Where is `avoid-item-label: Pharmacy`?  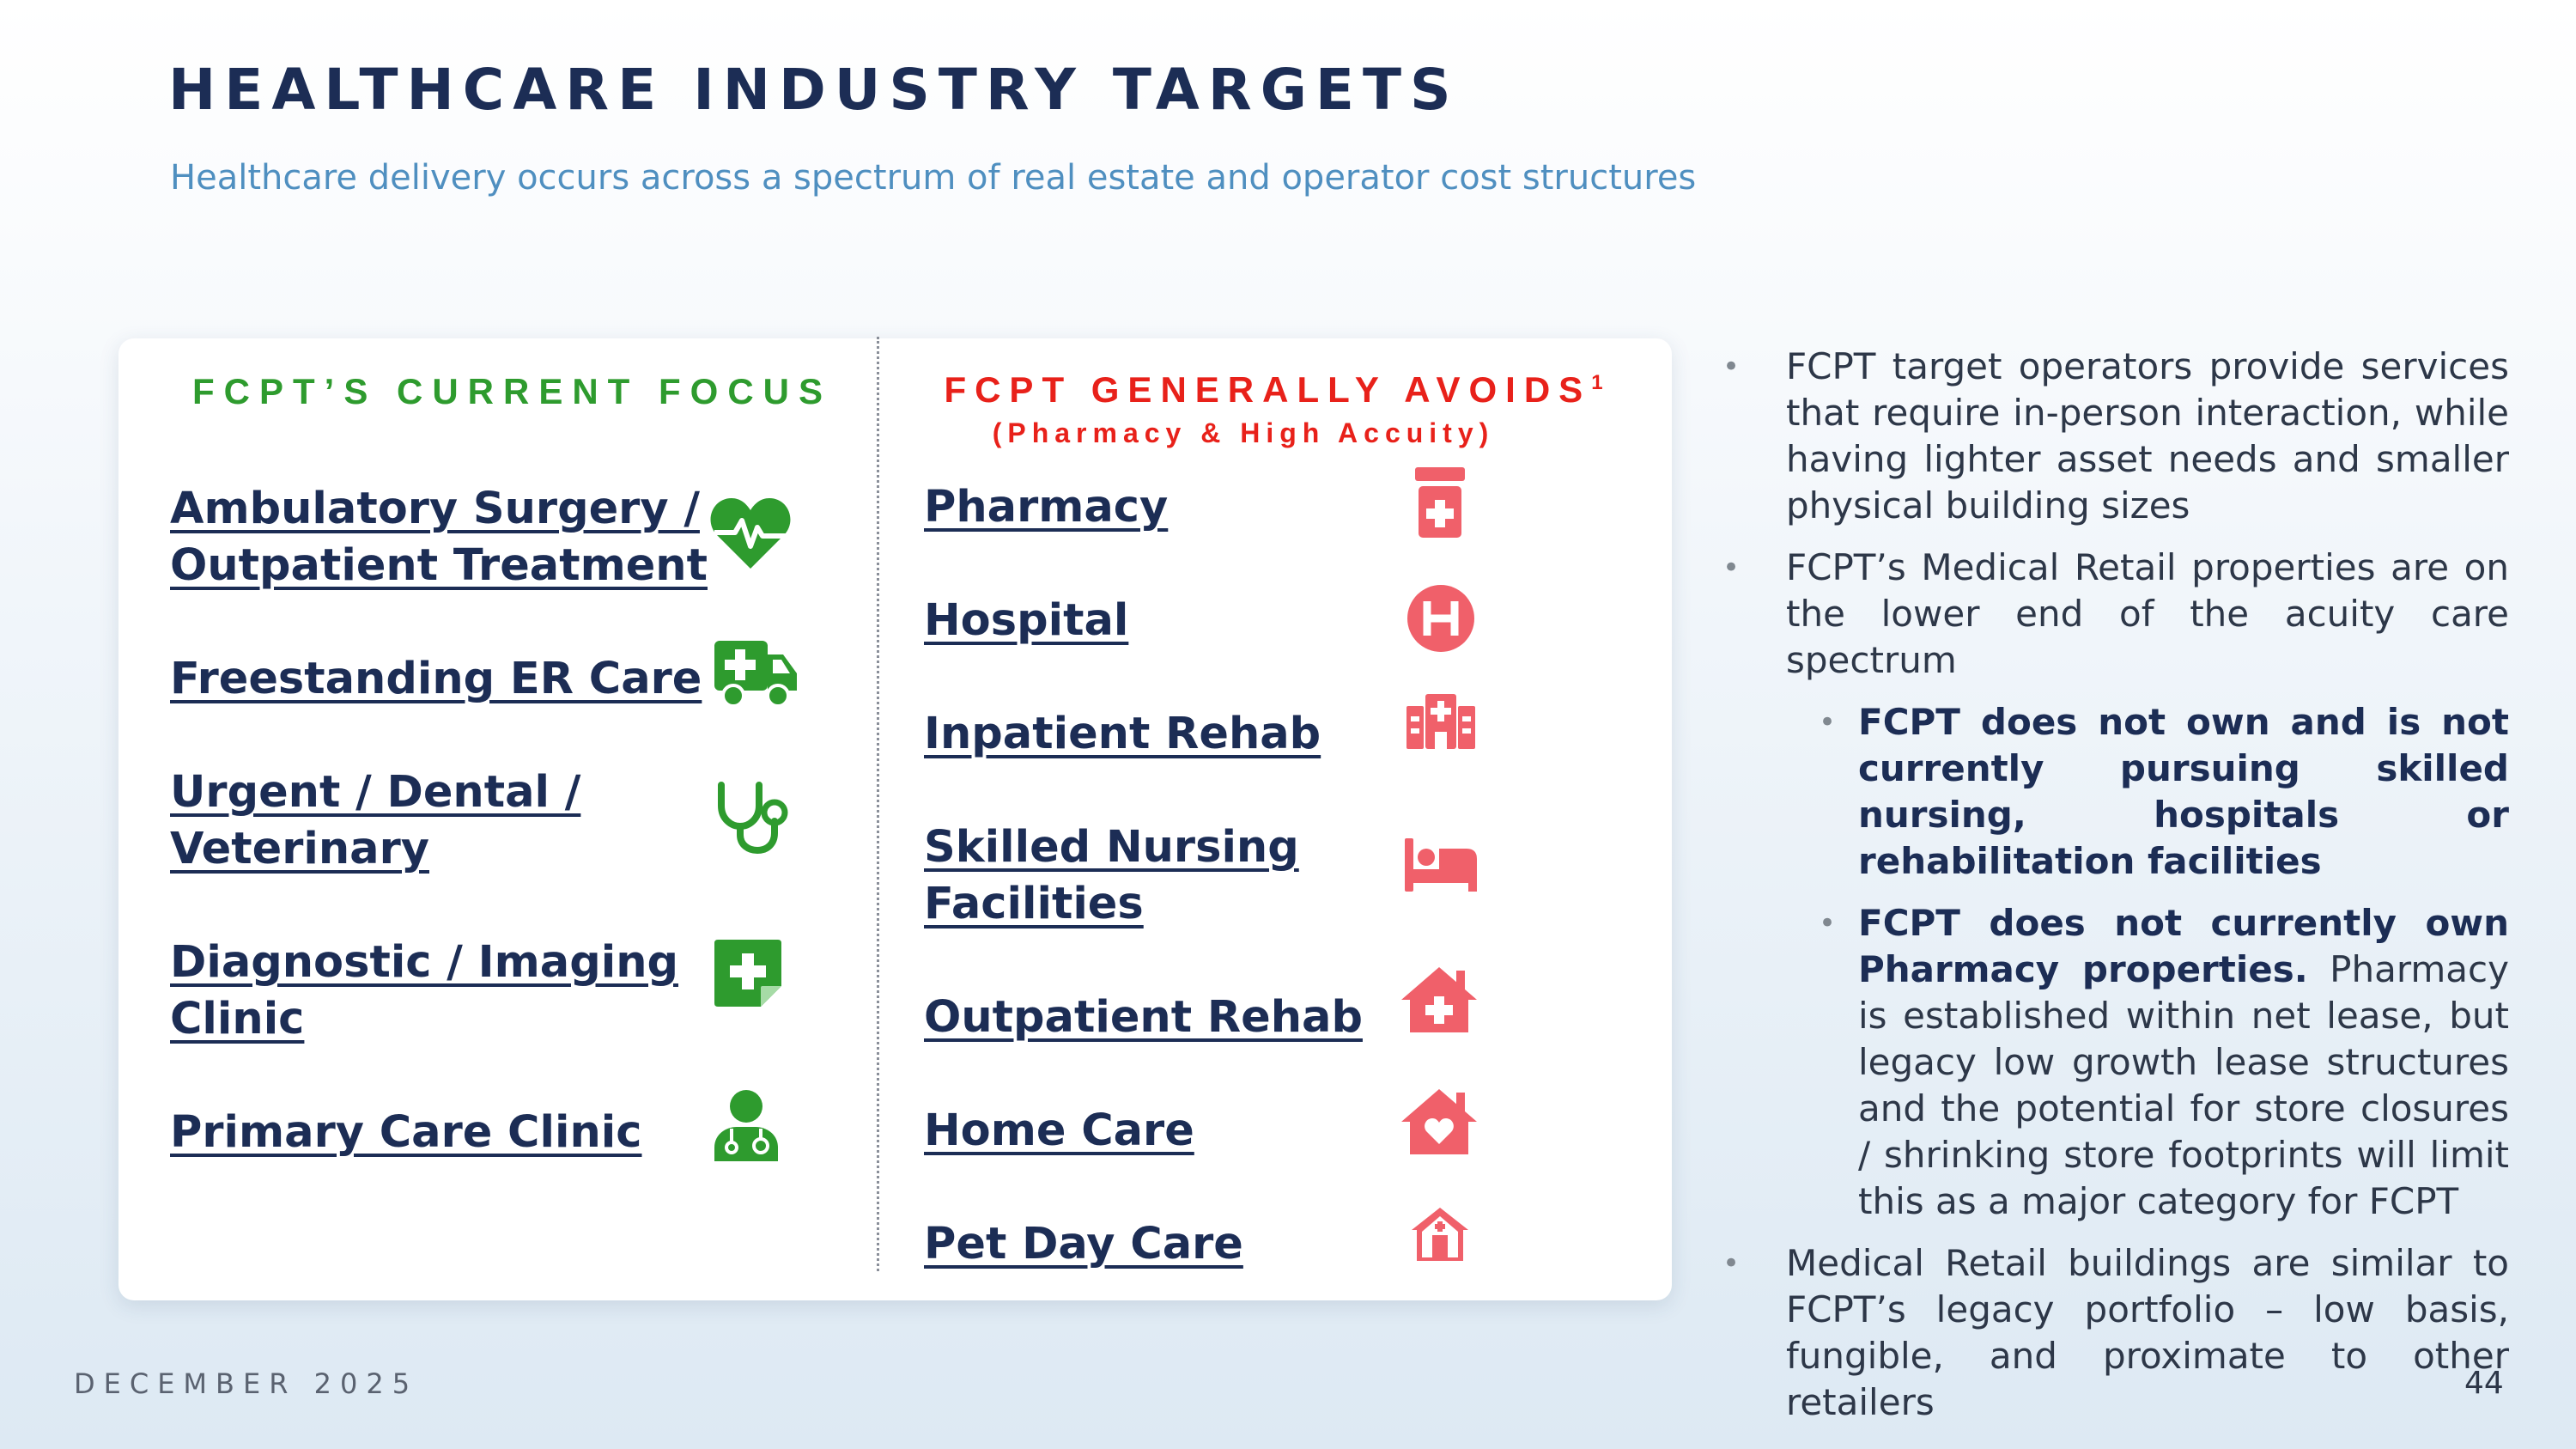
avoid-item-label: Pharmacy is located at coordinates (1046, 507).